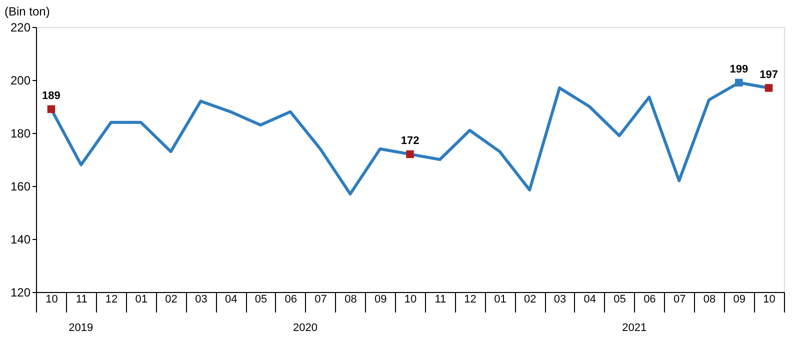 The height and width of the screenshot is (341, 794). I want to click on y-axis-title: (Bin ton), so click(27, 11).